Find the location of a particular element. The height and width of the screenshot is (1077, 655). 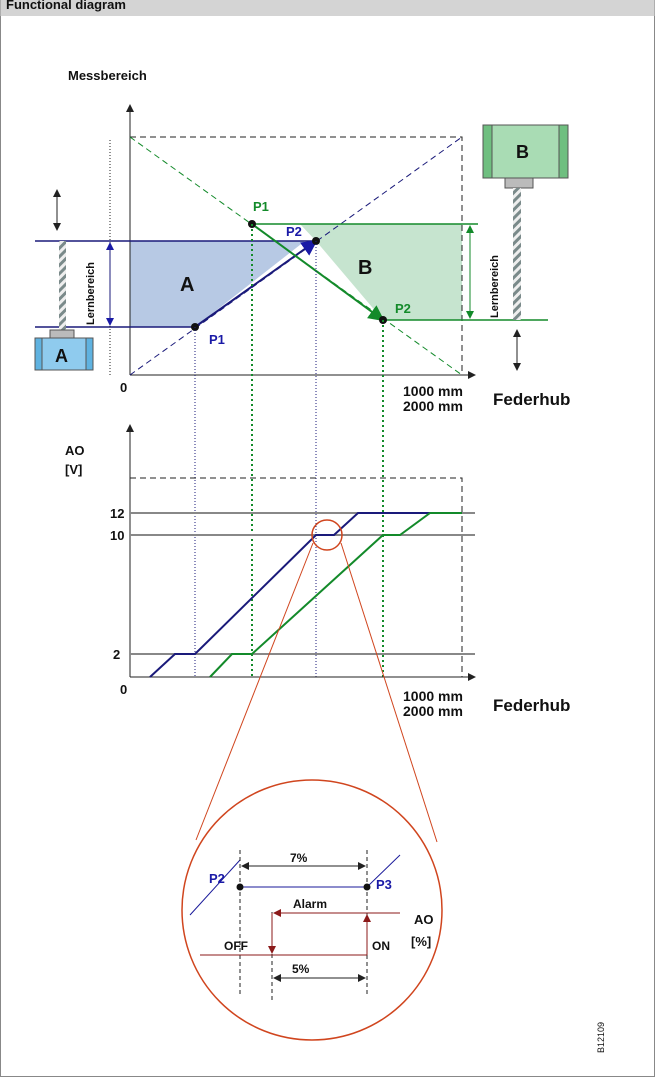

y-tick-label: 2 is located at coordinates (116, 654).